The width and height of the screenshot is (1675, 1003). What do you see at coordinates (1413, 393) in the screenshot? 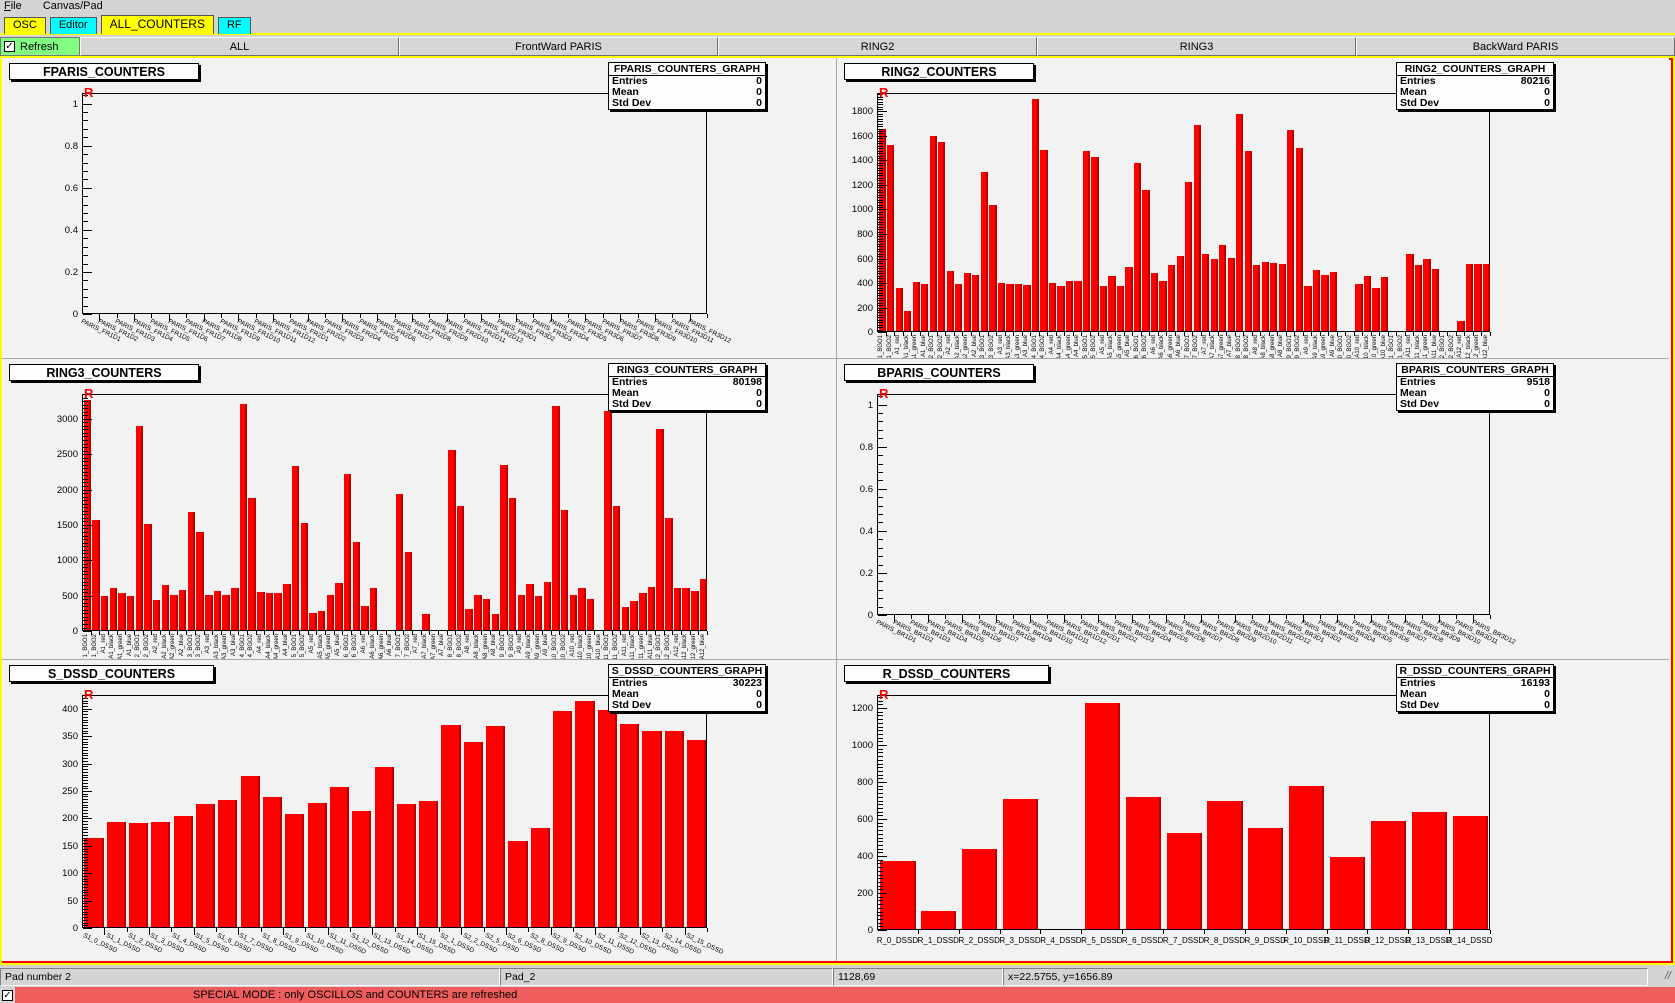
I see `stats-label: Mean` at bounding box center [1413, 393].